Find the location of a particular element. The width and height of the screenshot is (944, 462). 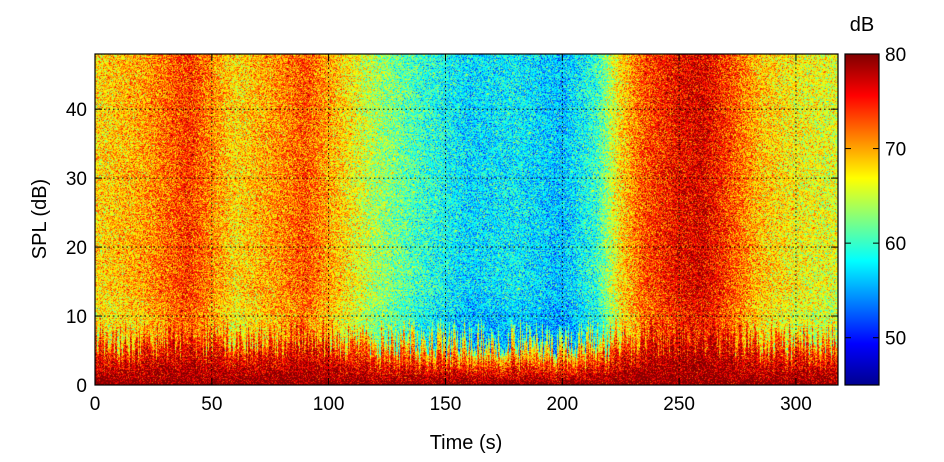

y-tick-label: 0 is located at coordinates (81, 386).